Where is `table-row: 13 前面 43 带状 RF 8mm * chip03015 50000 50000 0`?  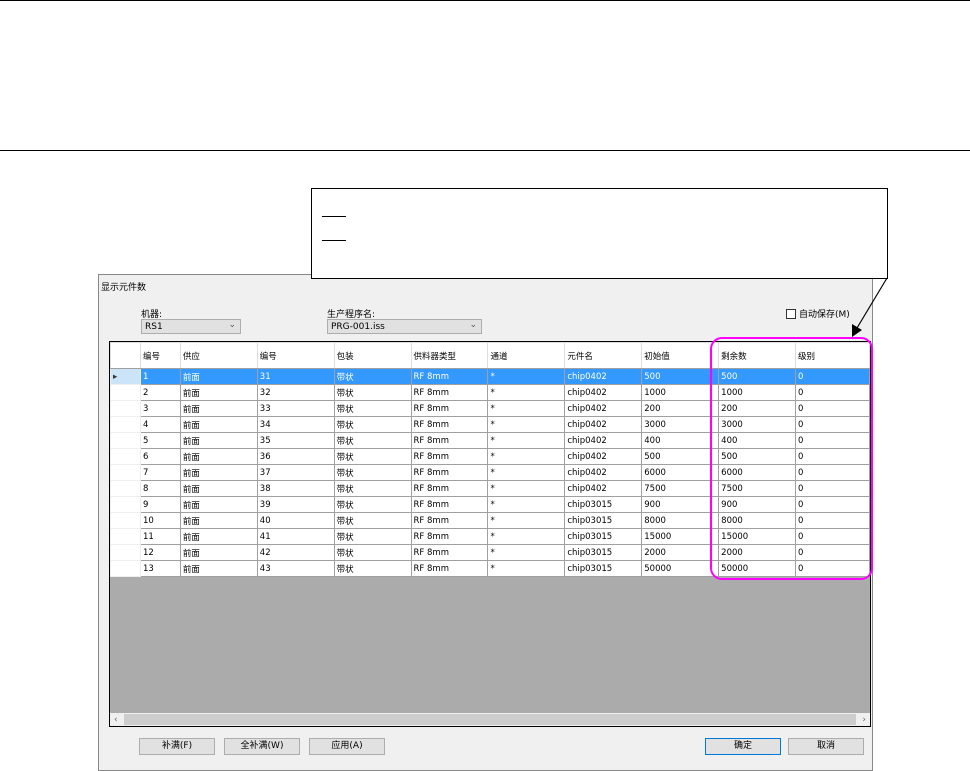
table-row: 13 前面 43 带状 RF 8mm * chip03015 50000 50000 0 is located at coordinates (490, 568).